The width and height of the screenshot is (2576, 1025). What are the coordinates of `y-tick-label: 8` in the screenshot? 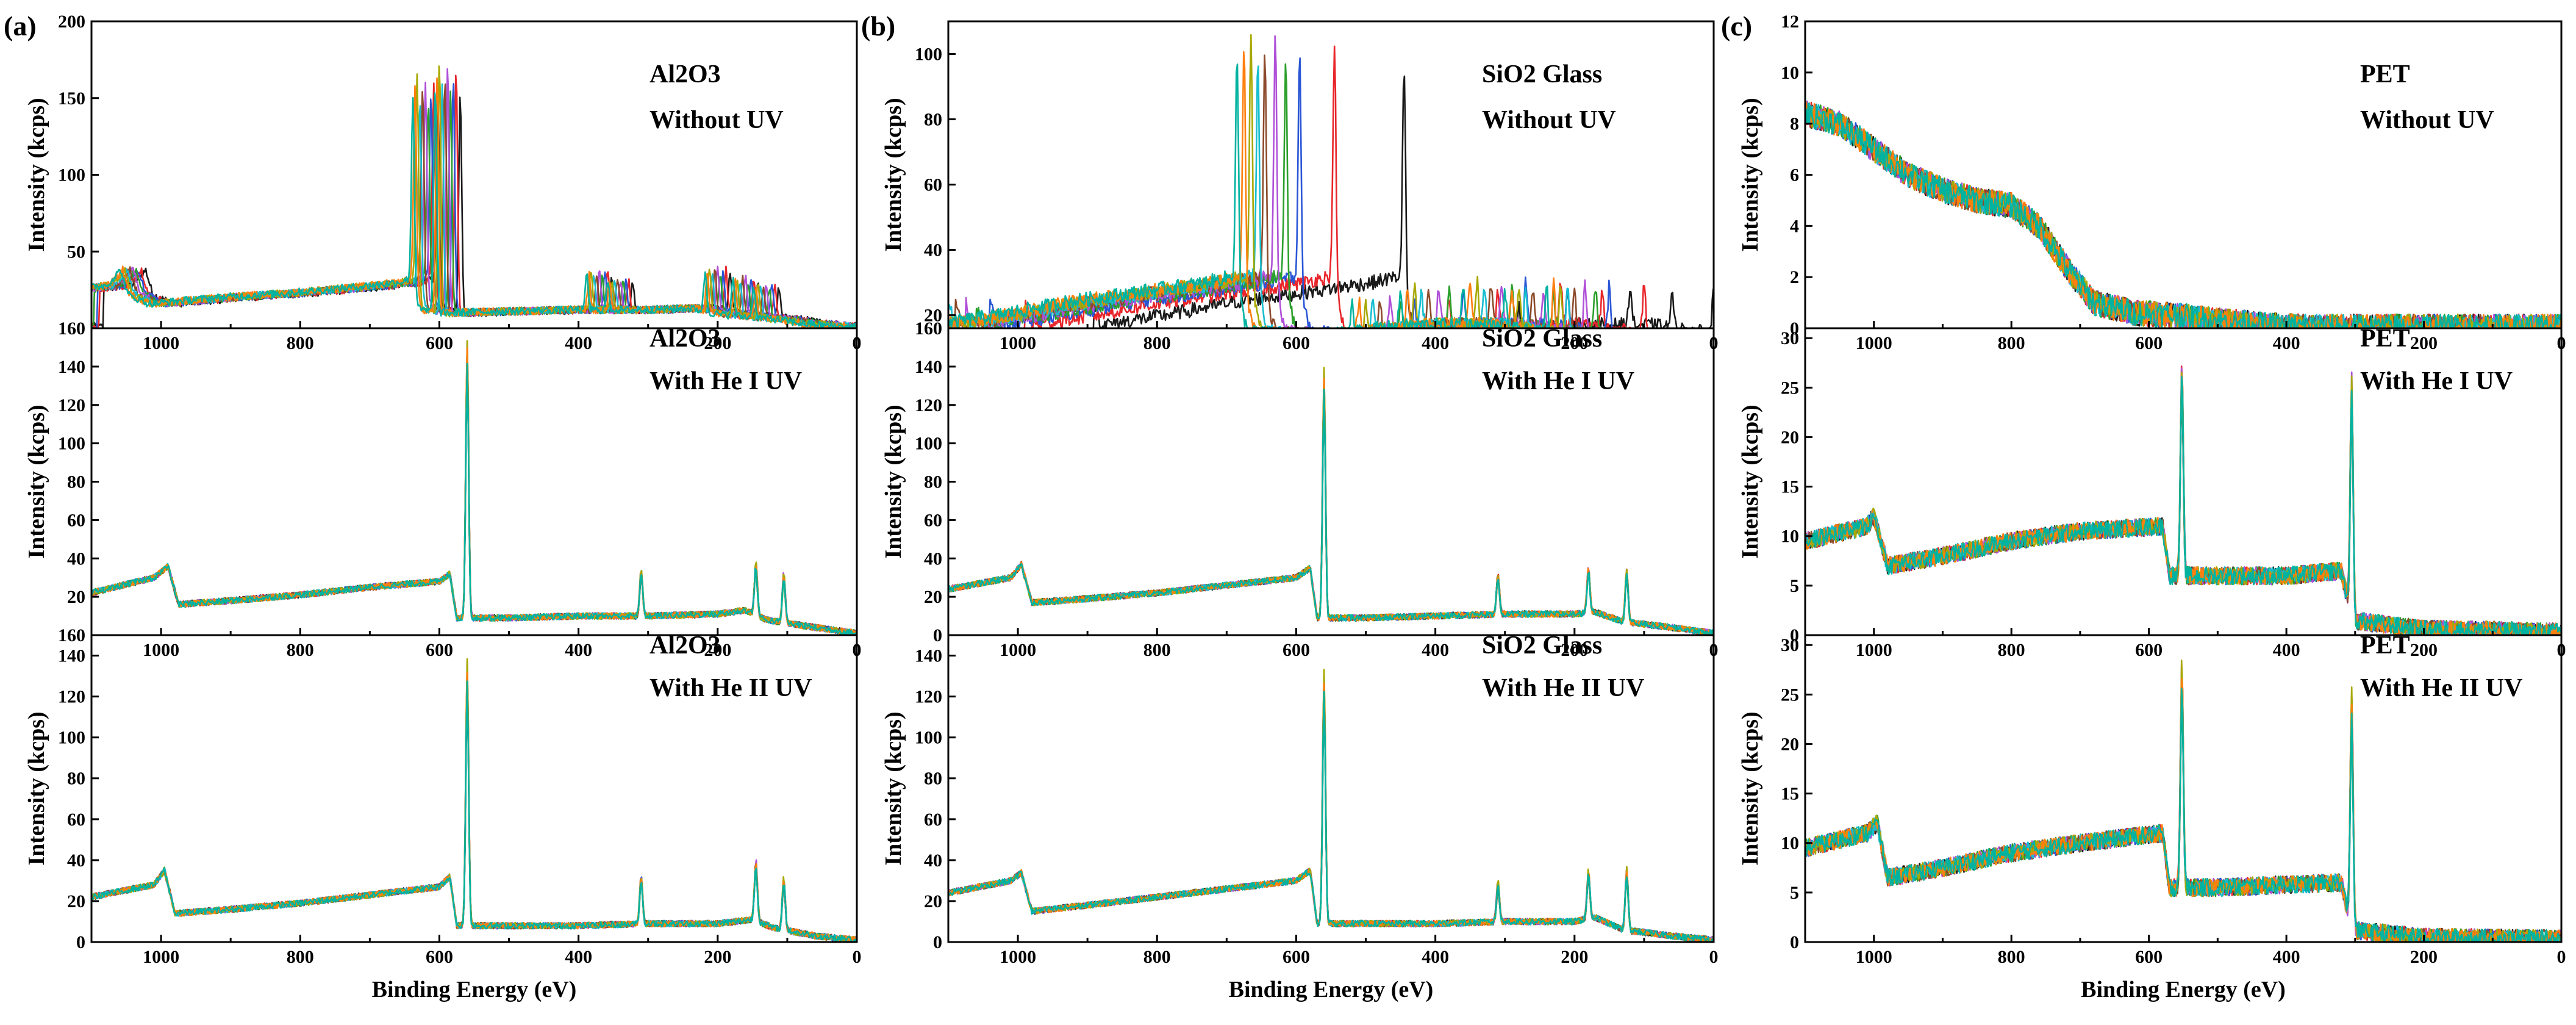 It's located at (1794, 124).